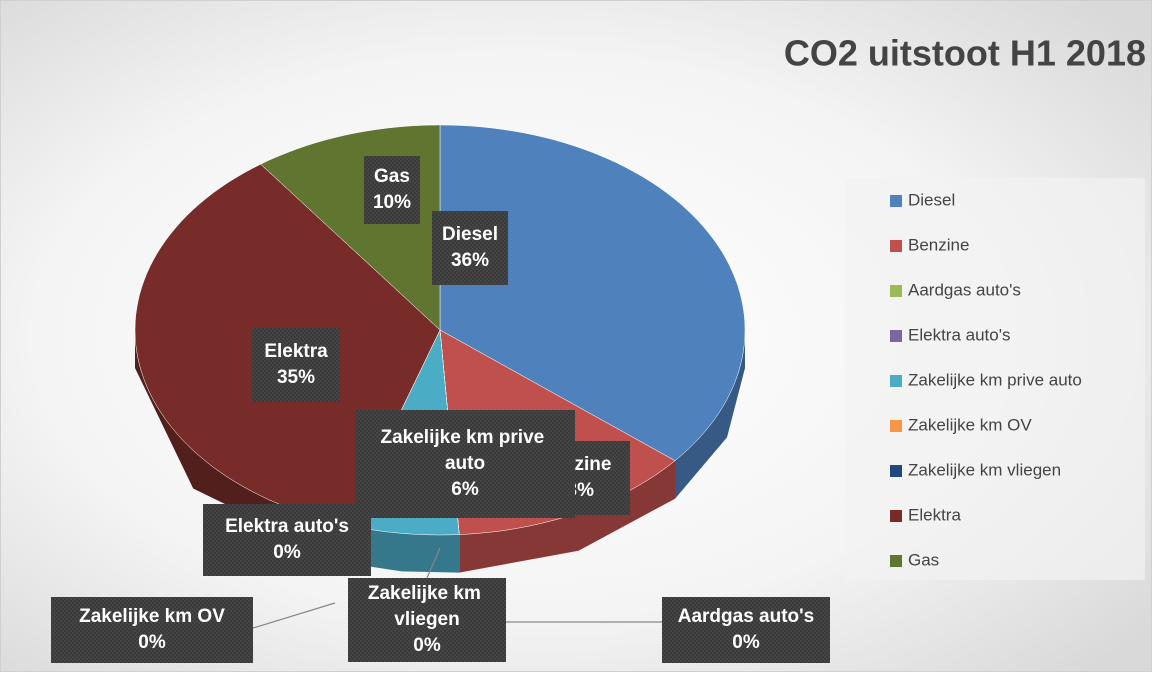 The width and height of the screenshot is (1152, 677). What do you see at coordinates (427, 606) in the screenshot?
I see `data-label-category: Zakelijke km vliegen` at bounding box center [427, 606].